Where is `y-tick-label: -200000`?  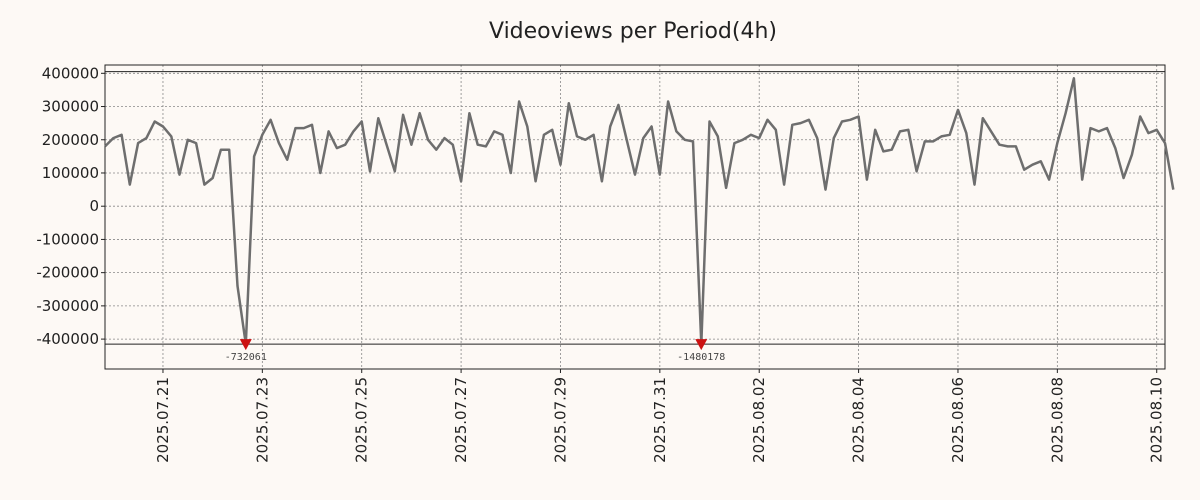
y-tick-label: -200000 is located at coordinates (67, 273).